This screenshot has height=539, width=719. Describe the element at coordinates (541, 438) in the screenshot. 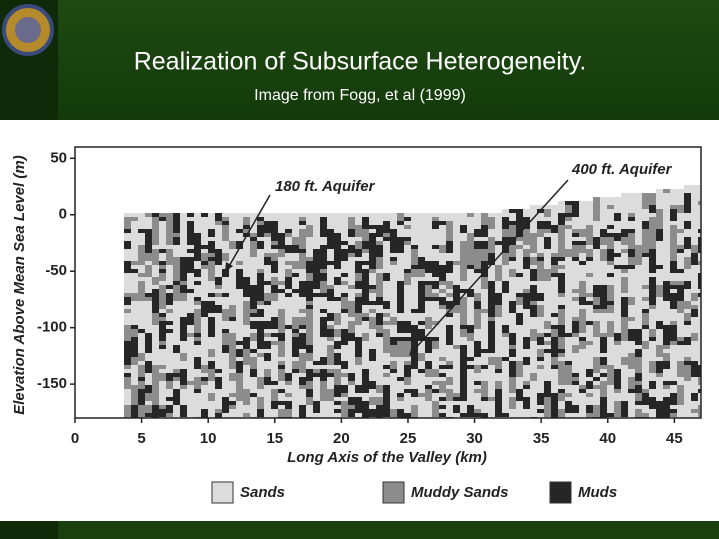

I see `x-tick-label: 35` at that location.